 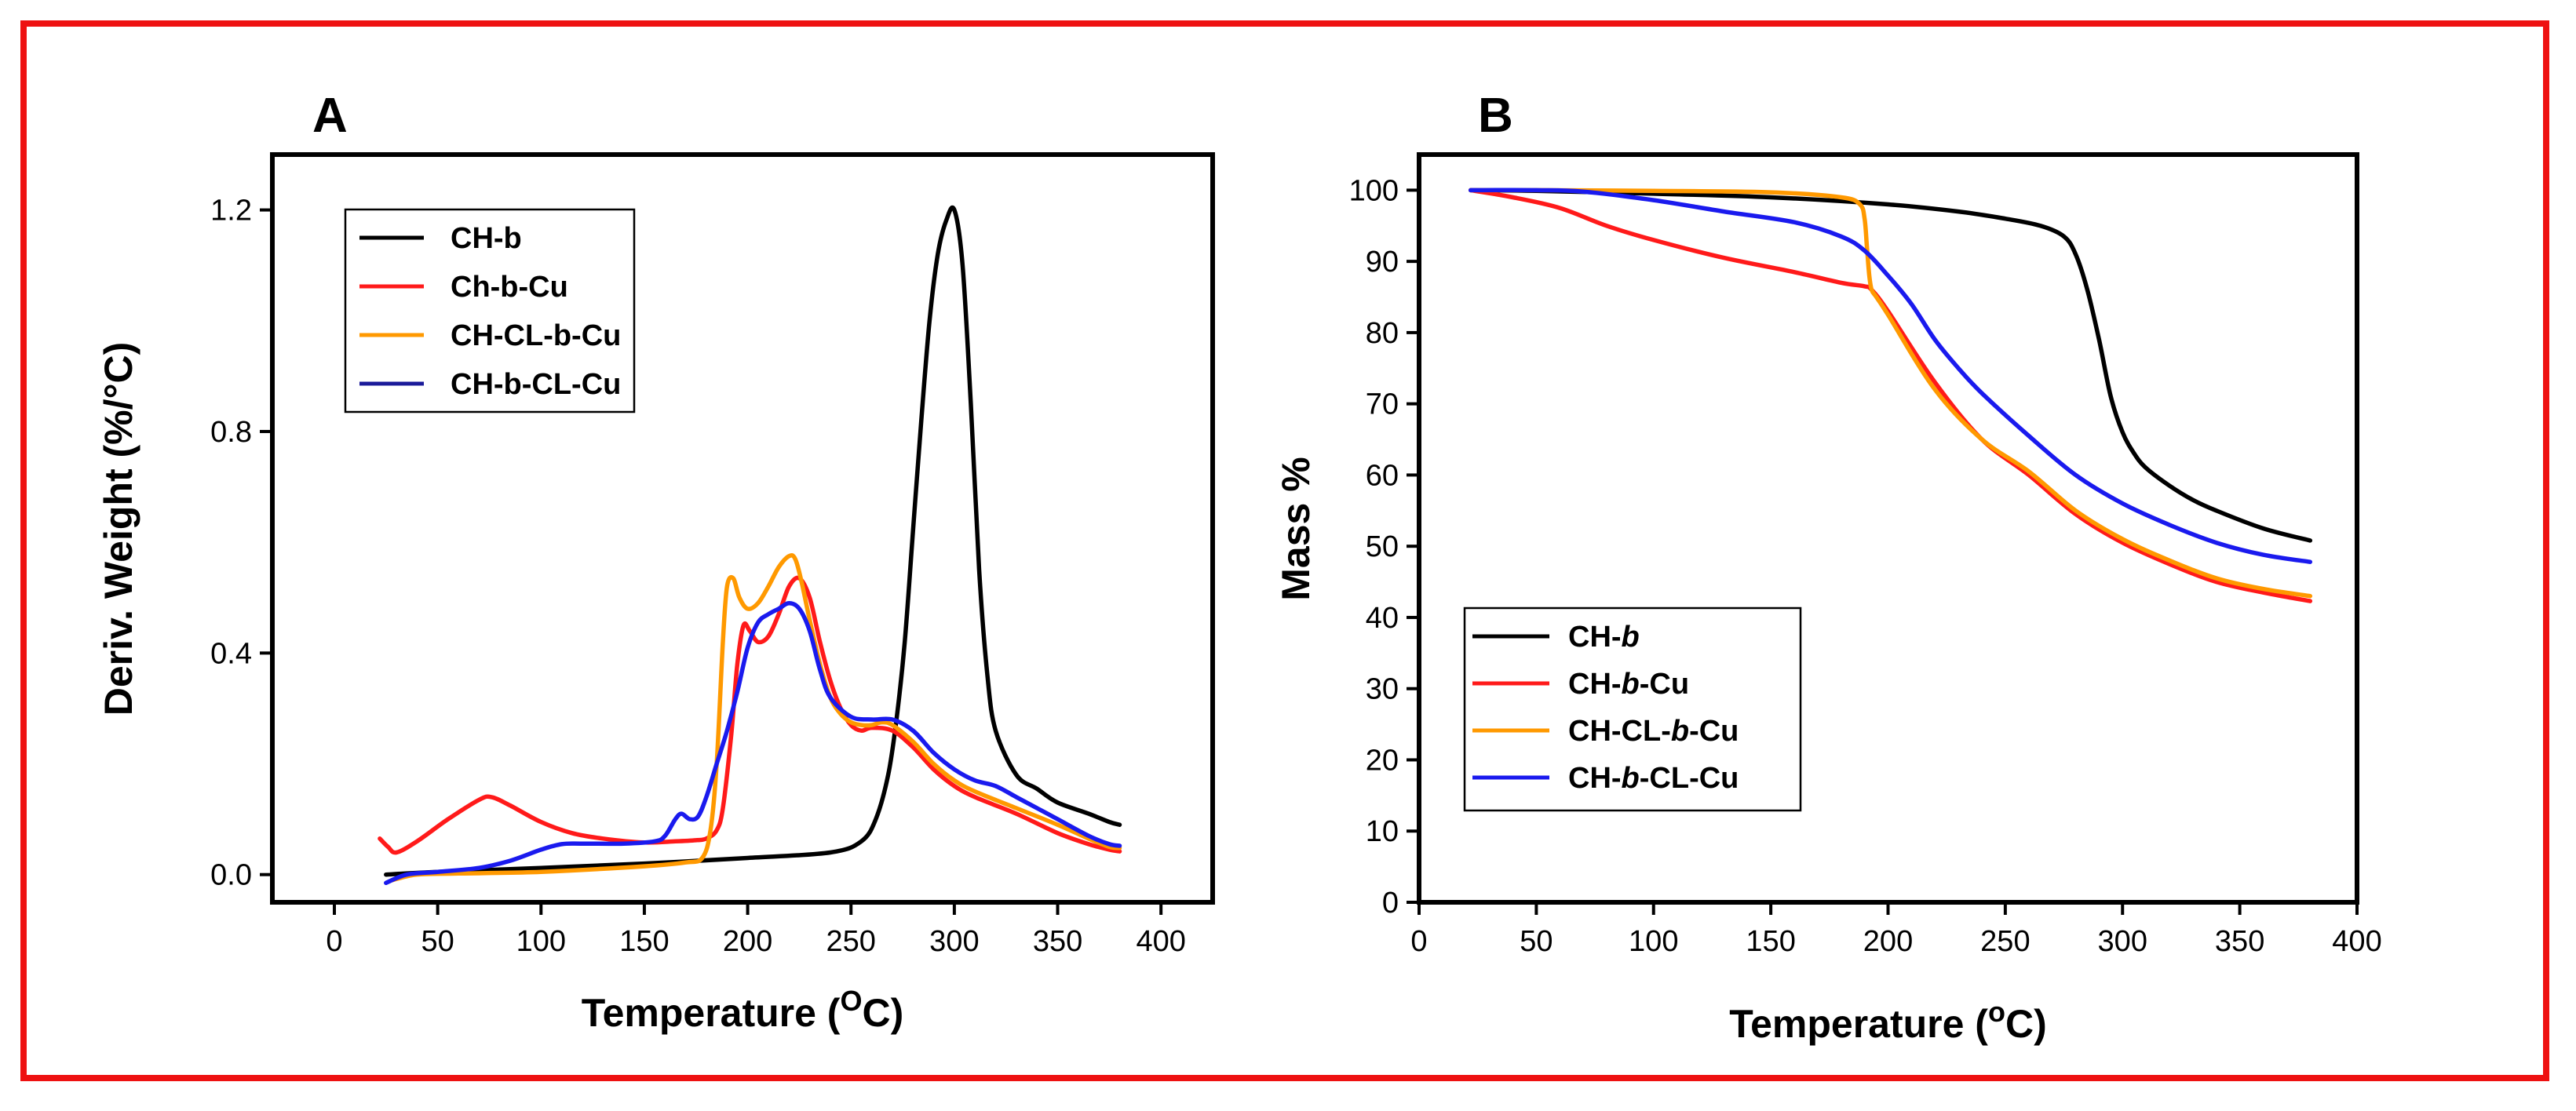 I want to click on y-tick-label: 40, so click(x=1382, y=618).